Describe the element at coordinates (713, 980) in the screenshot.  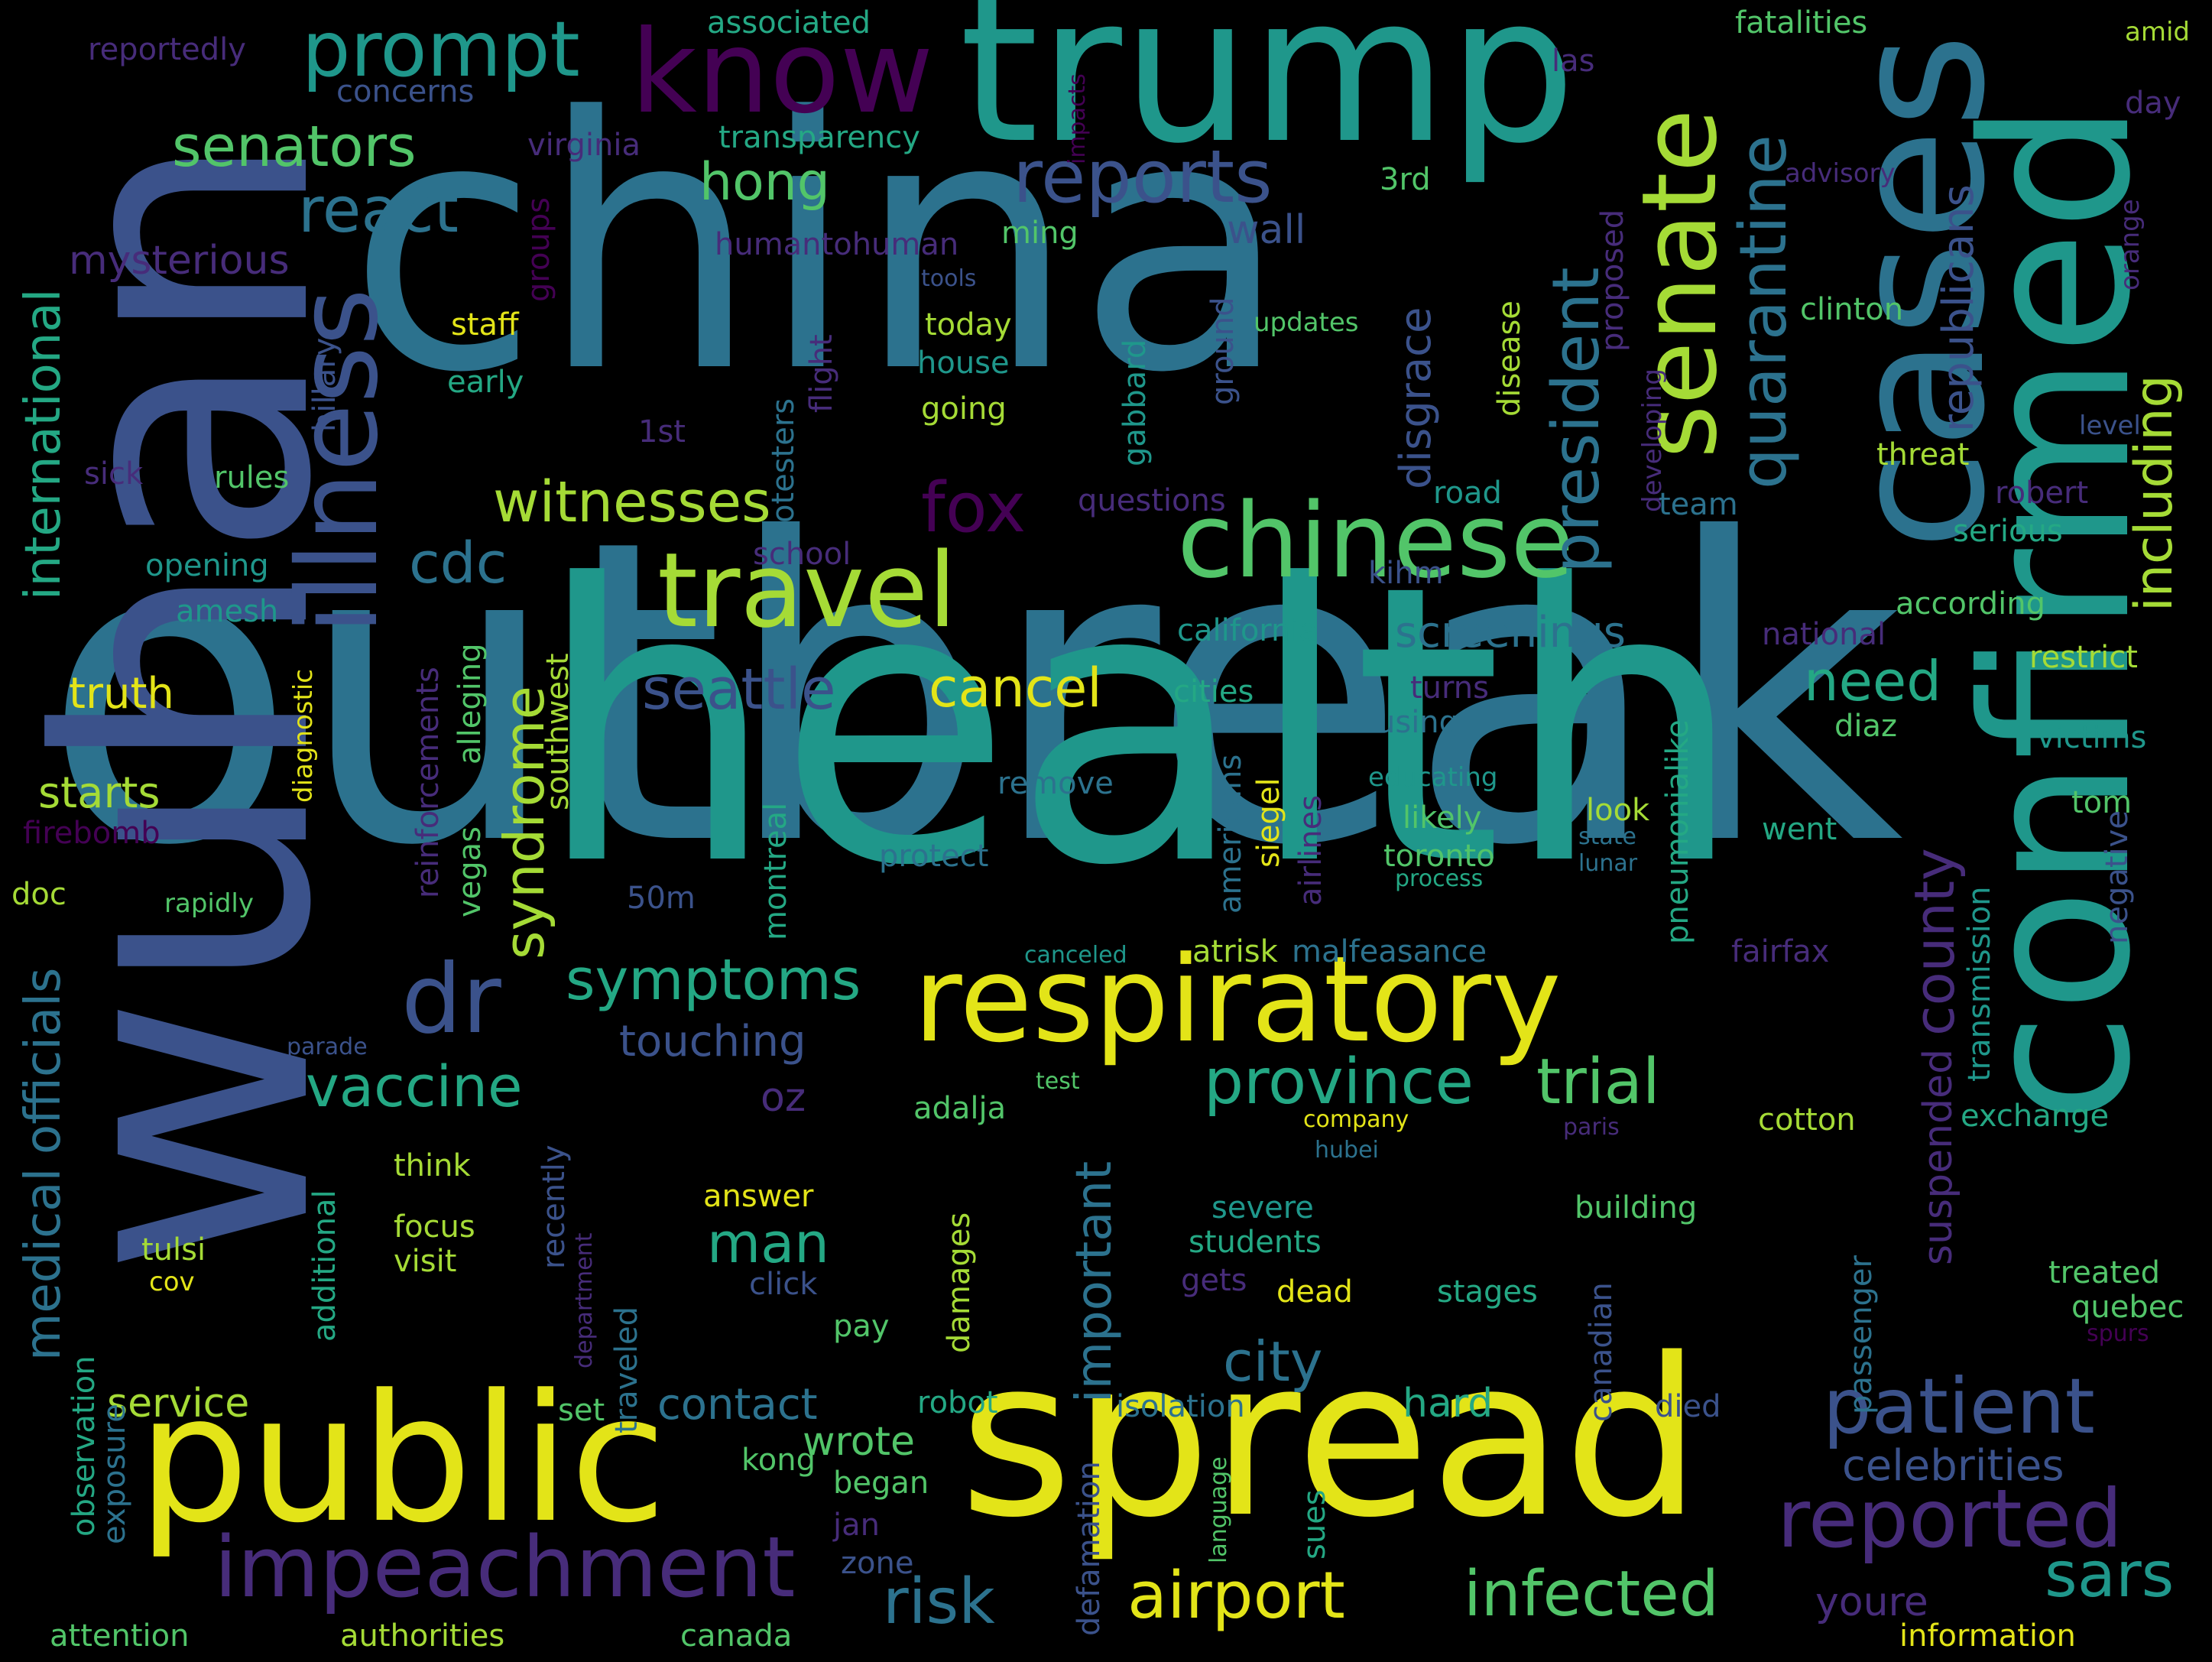
I see `word-symptoms: symptoms` at that location.